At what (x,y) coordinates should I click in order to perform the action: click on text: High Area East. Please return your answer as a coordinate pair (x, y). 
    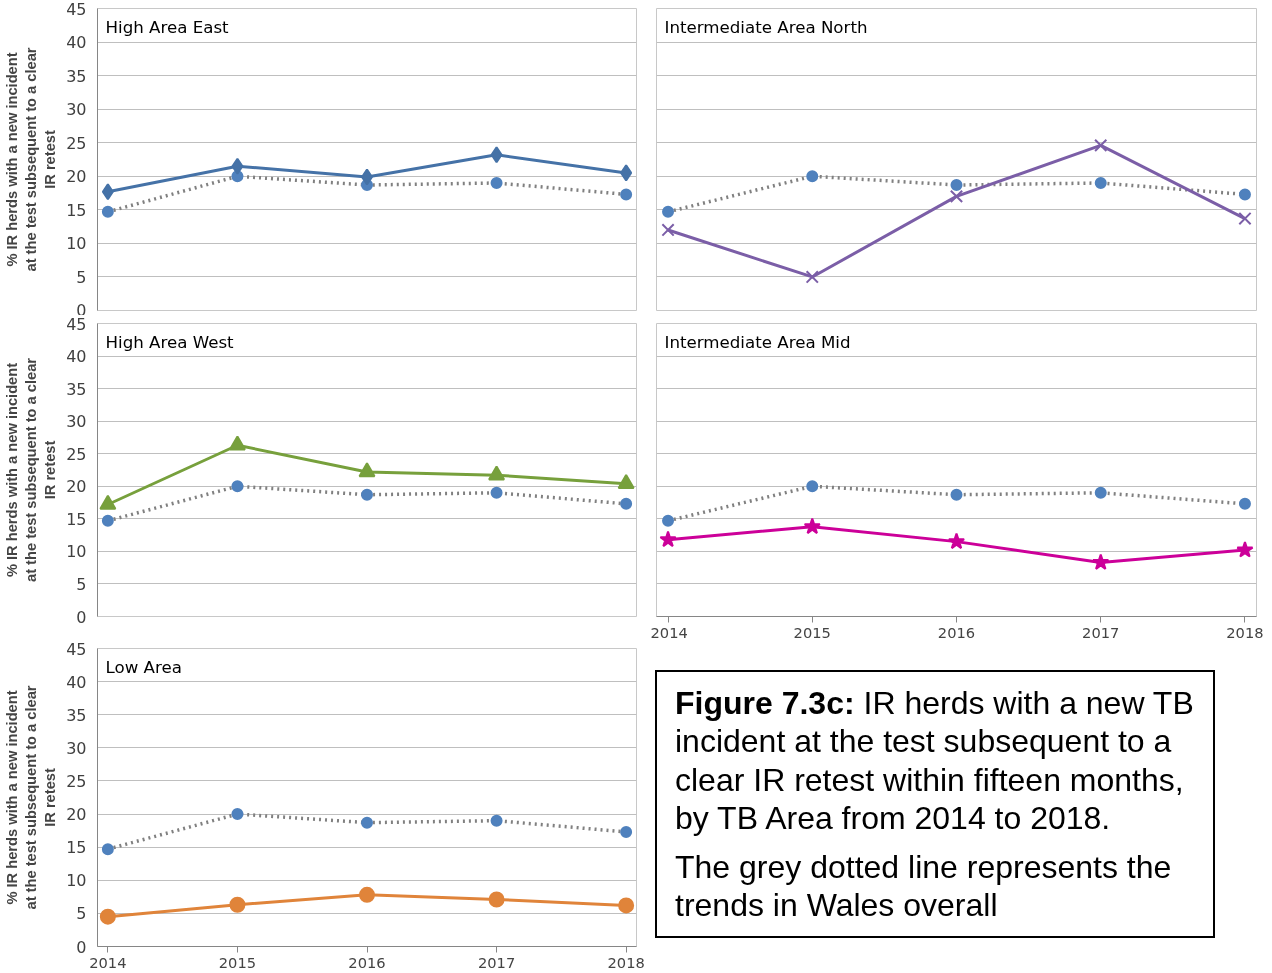
    Looking at the image, I should click on (167, 27).